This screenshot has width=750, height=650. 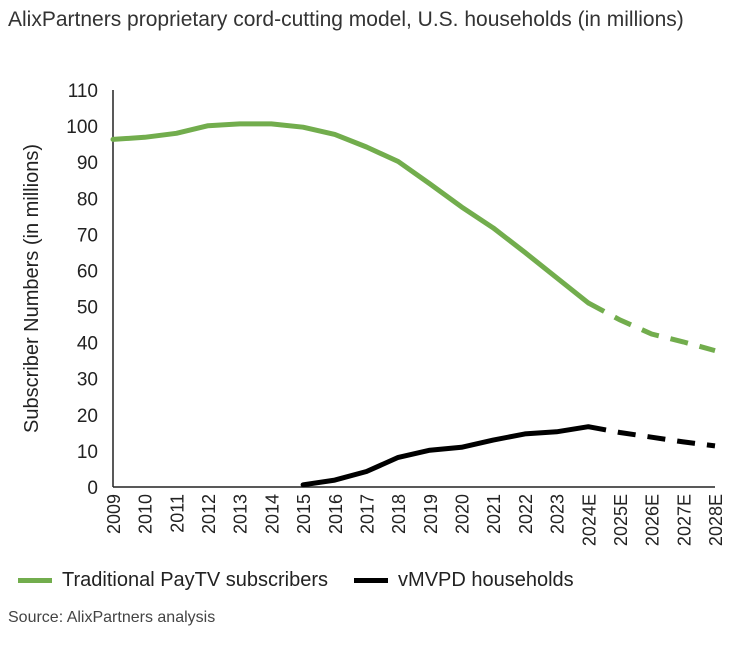 What do you see at coordinates (367, 514) in the screenshot?
I see `x-tick-label: 2017` at bounding box center [367, 514].